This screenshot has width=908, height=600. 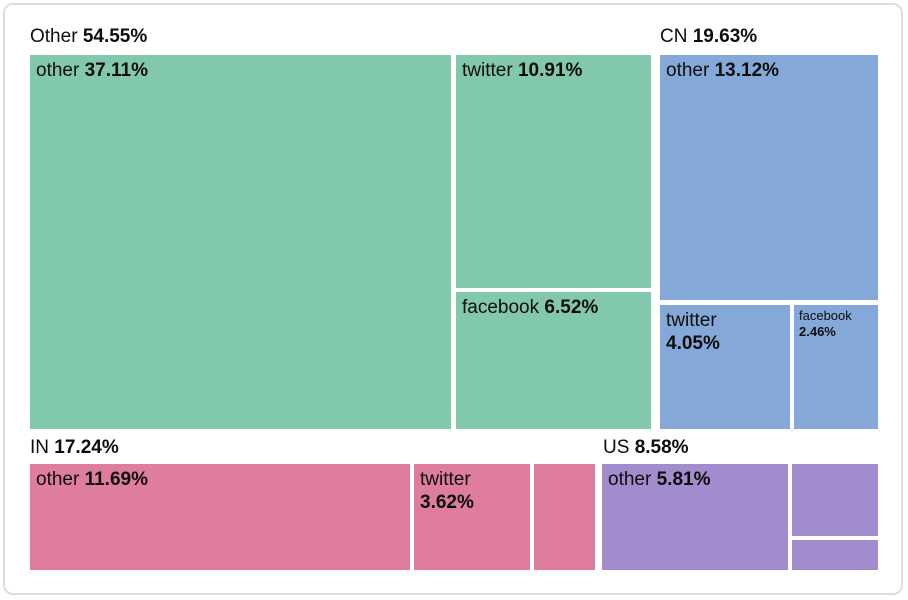 I want to click on cell-value: 4.05%, so click(x=693, y=343).